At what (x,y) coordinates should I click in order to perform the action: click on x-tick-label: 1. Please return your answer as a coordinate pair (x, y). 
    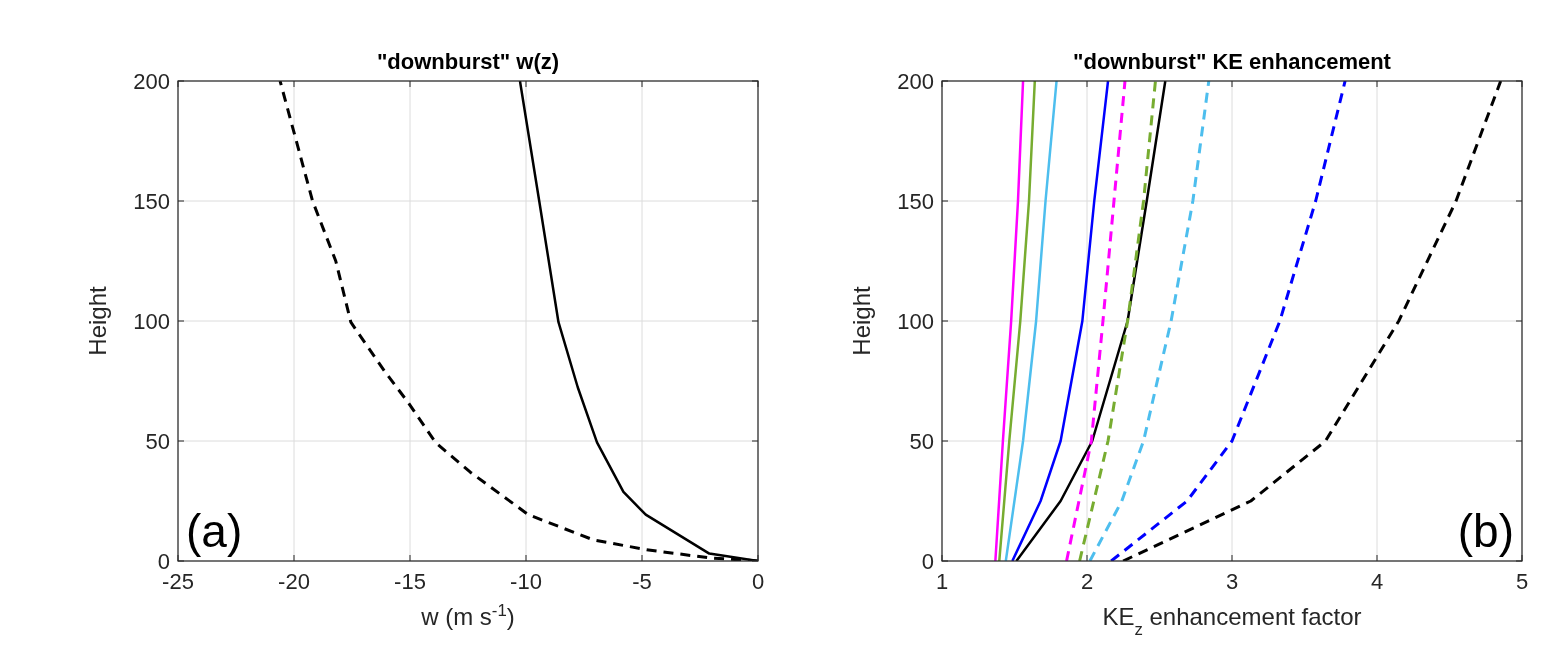
    Looking at the image, I should click on (942, 581).